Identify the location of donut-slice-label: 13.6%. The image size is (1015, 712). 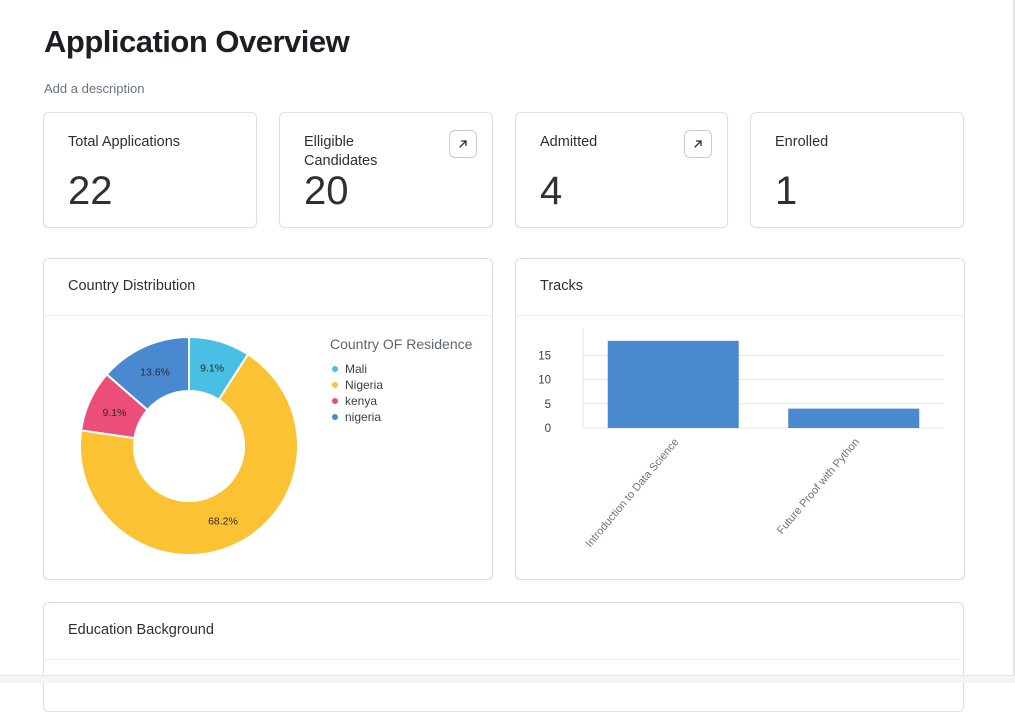
(155, 372).